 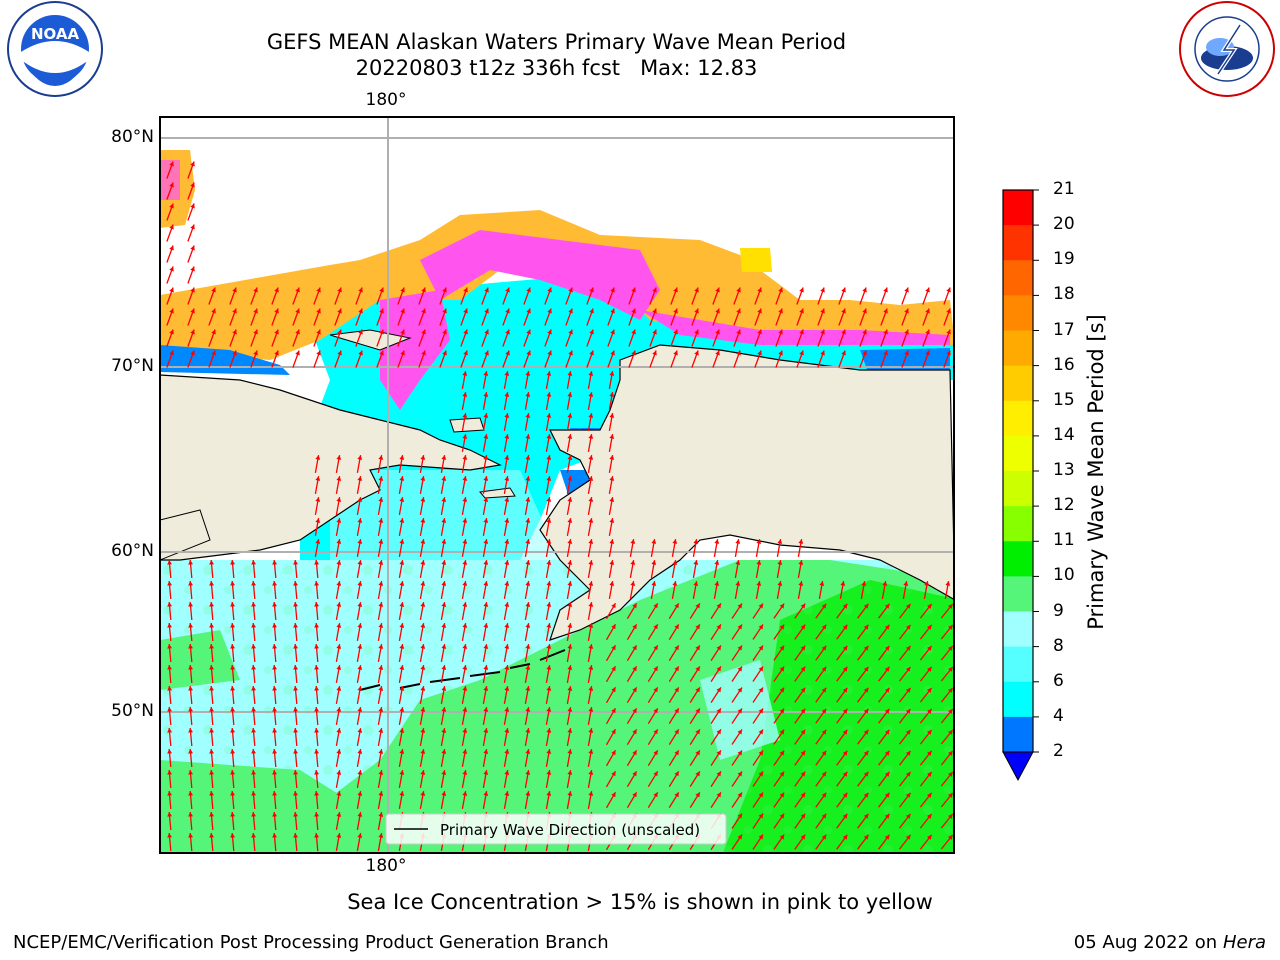 I want to click on footer-date-text: 05 Aug 2022 on, so click(x=1145, y=942).